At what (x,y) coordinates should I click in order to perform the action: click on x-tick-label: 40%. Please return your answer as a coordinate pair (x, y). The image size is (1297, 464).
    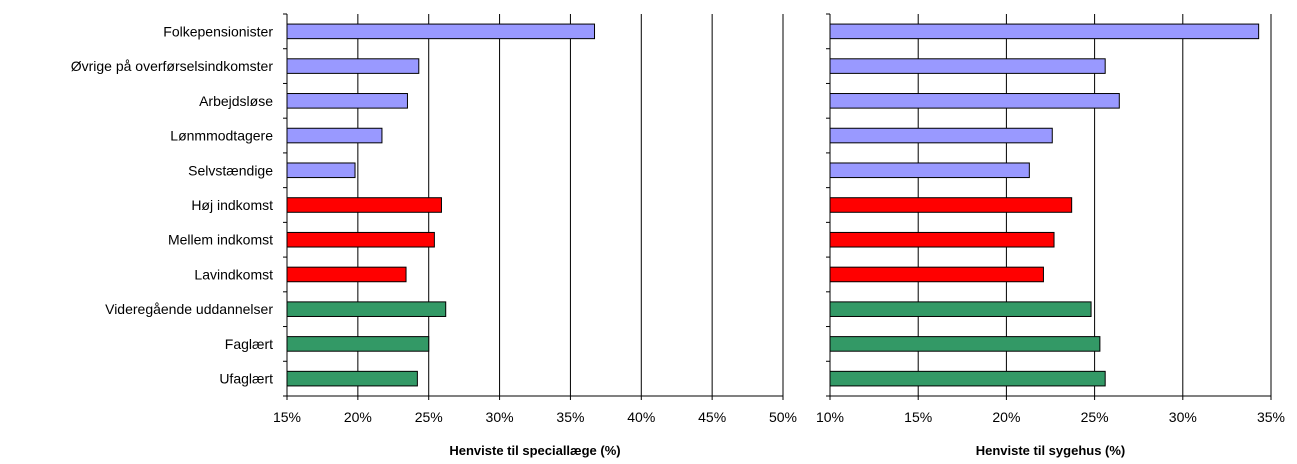
    Looking at the image, I should click on (641, 417).